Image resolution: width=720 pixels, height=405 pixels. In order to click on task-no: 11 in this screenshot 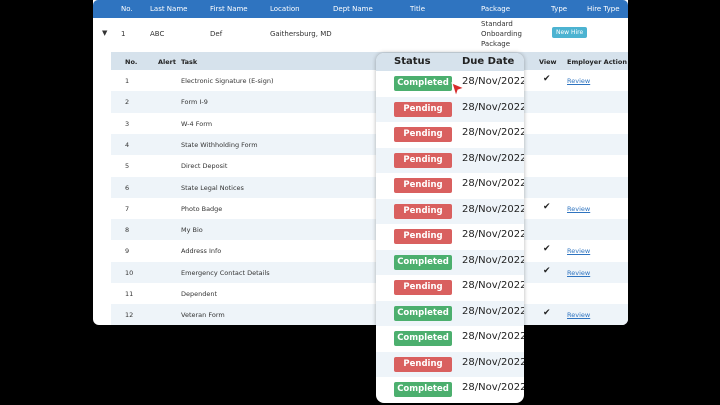, I will do `click(129, 294)`.